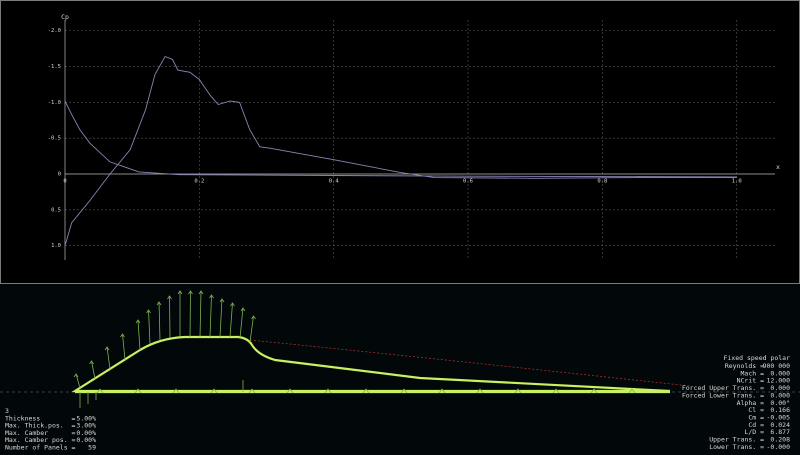 The image size is (800, 455). What do you see at coordinates (754, 432) in the screenshot?
I see `polar-label: L/D =` at bounding box center [754, 432].